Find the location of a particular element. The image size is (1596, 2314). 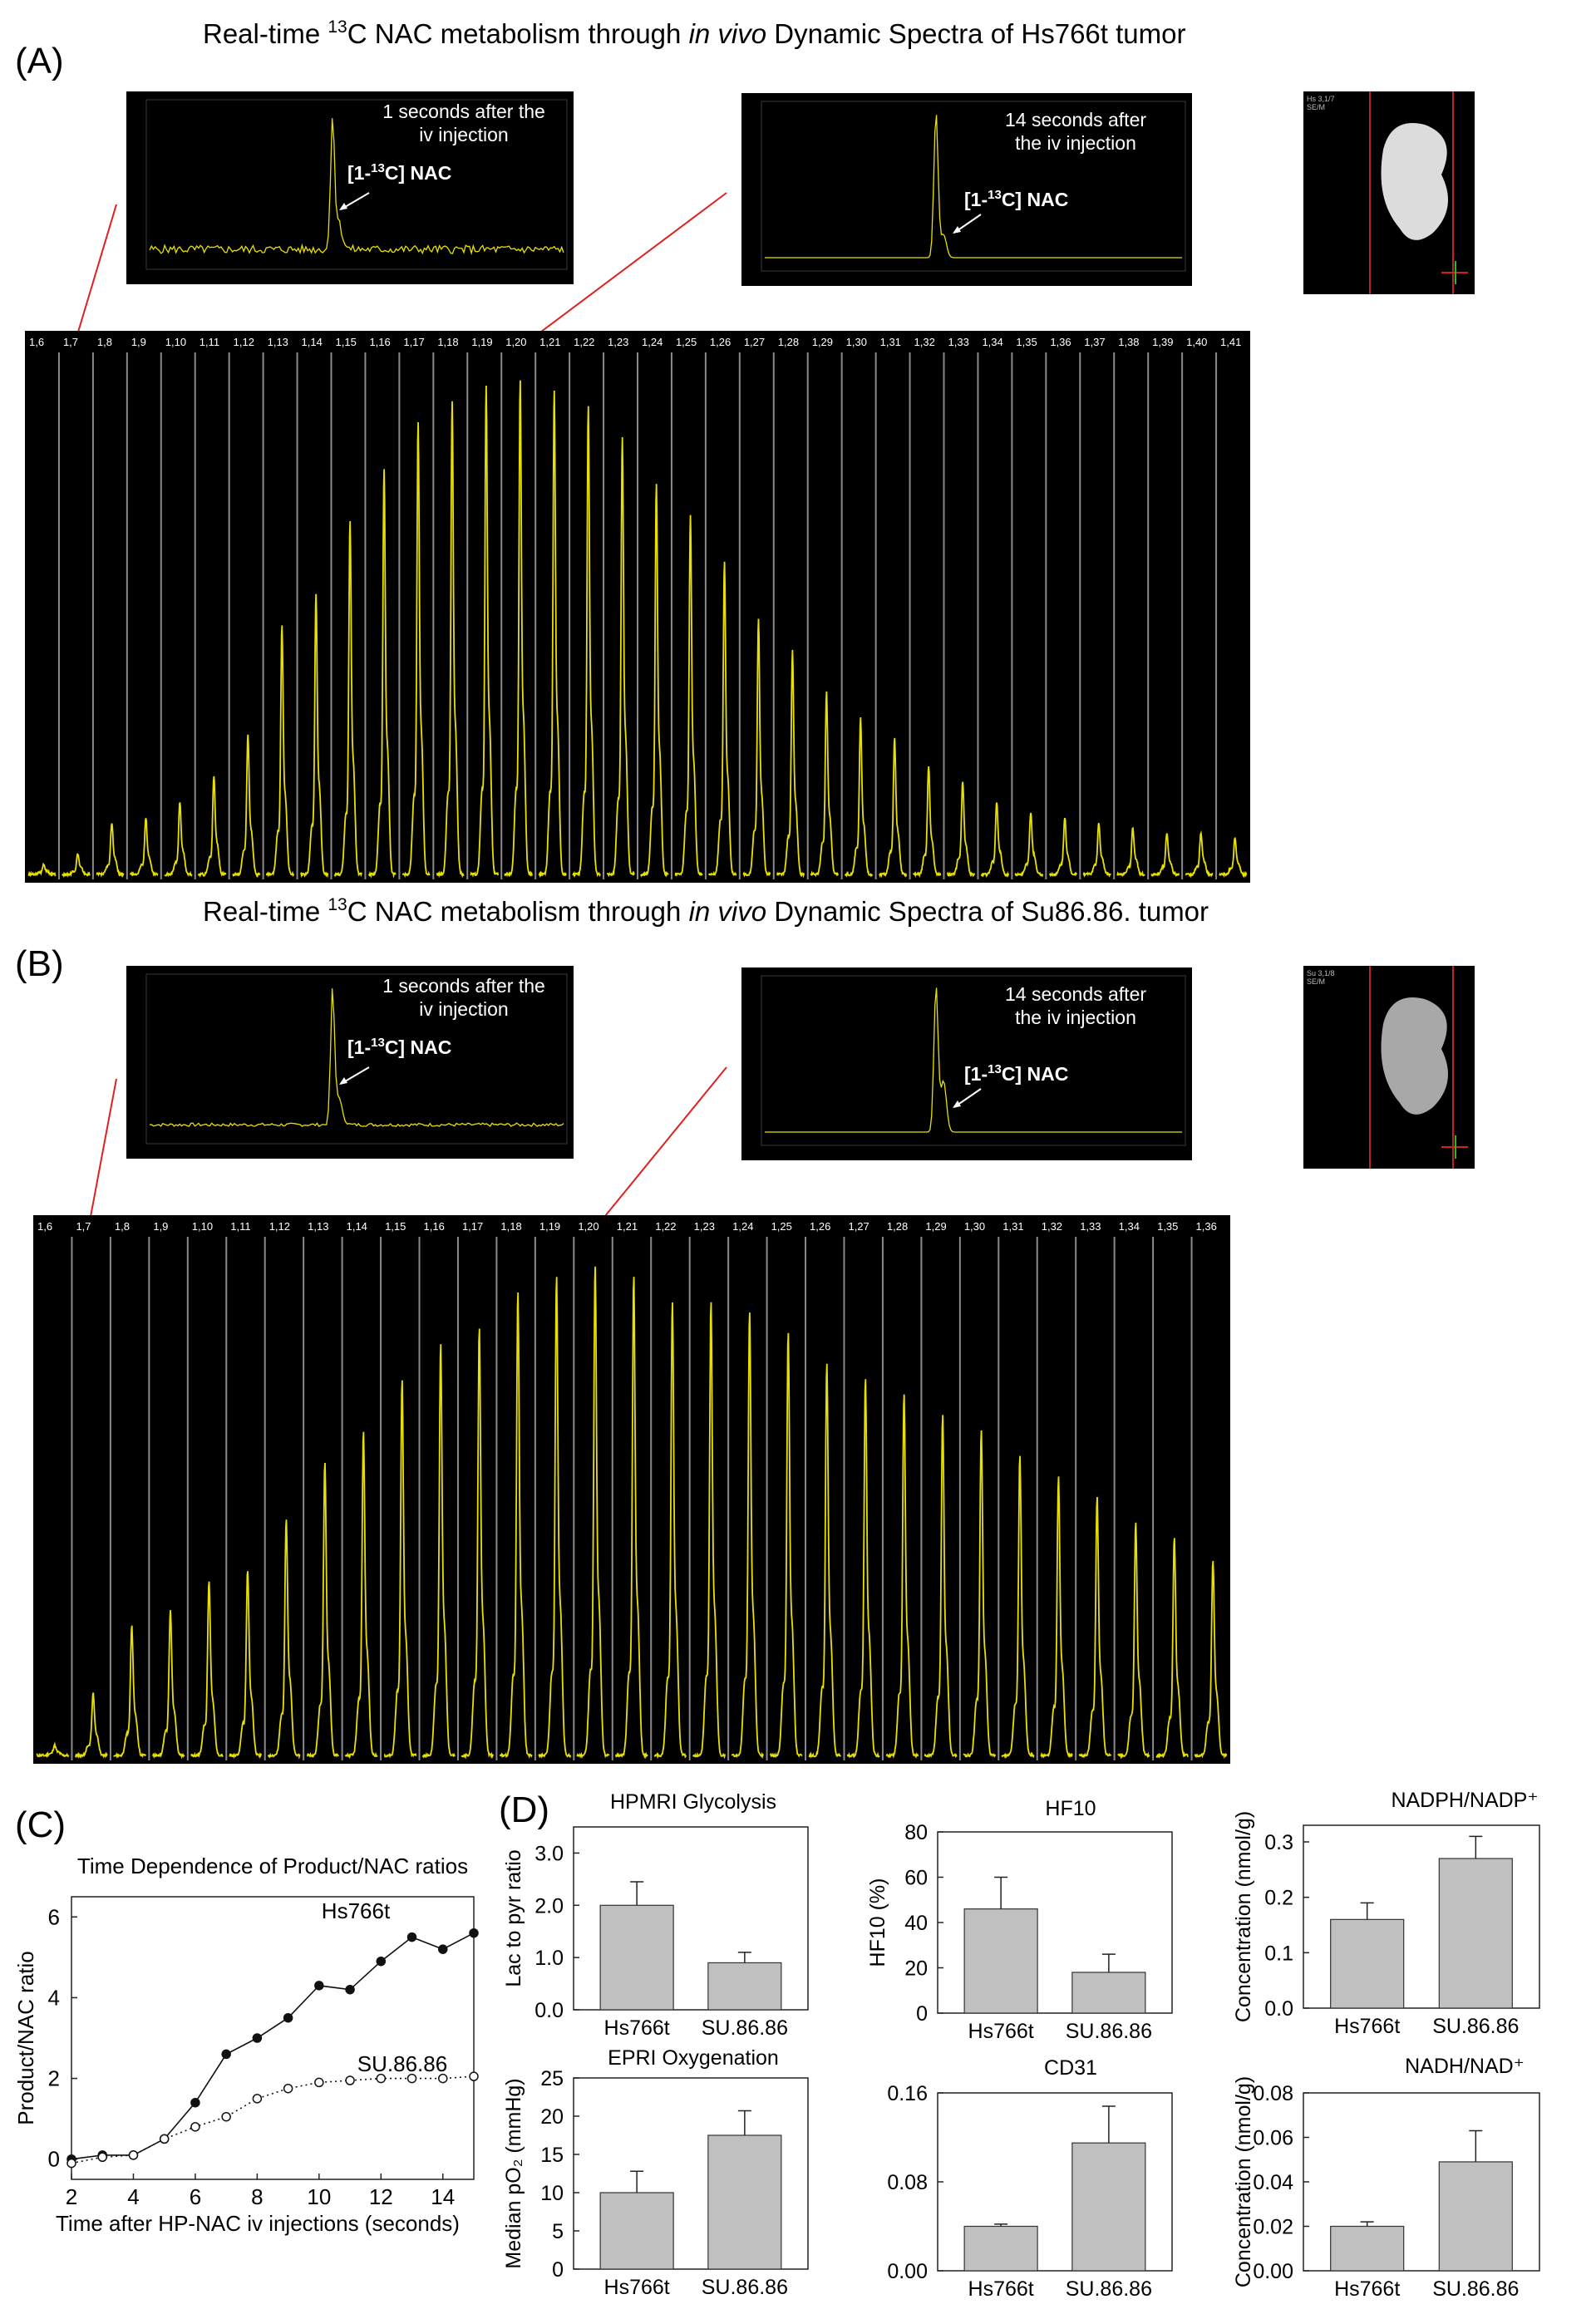

bar-chart-y-axis-label: Concentration (nmol/g) is located at coordinates (1243, 2181).